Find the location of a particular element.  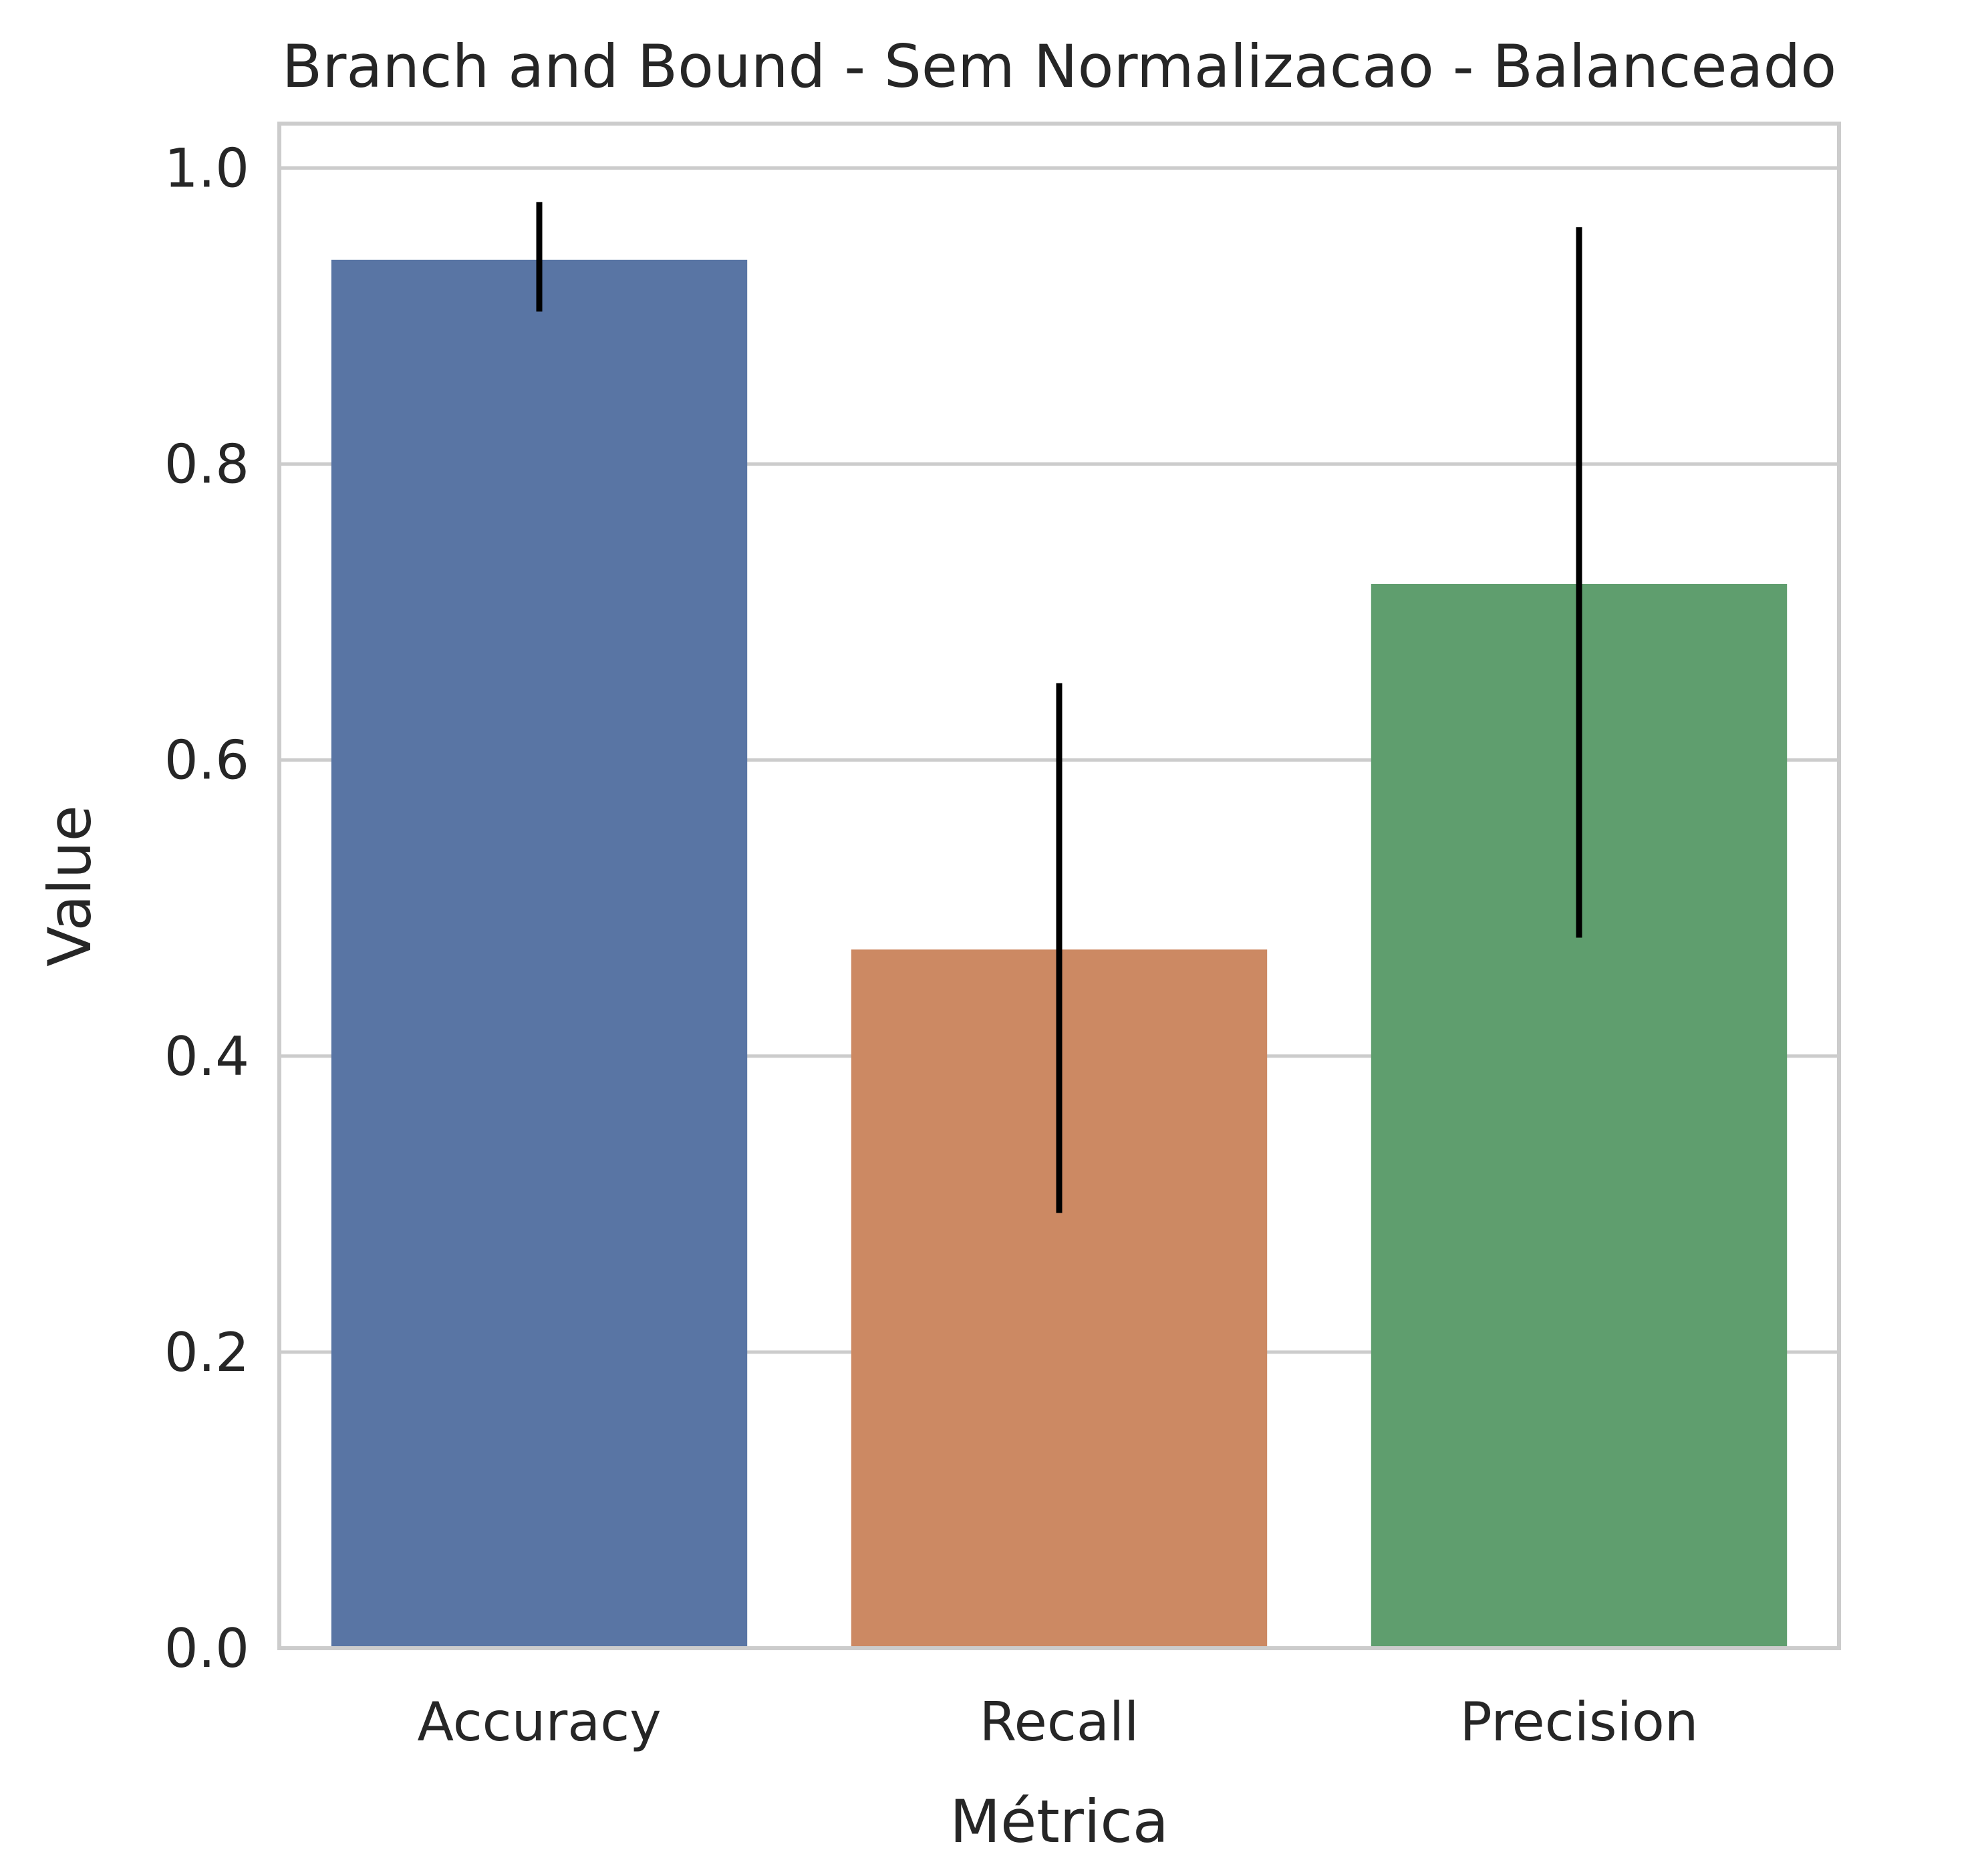

x-tick-label: Recall is located at coordinates (1059, 1722).